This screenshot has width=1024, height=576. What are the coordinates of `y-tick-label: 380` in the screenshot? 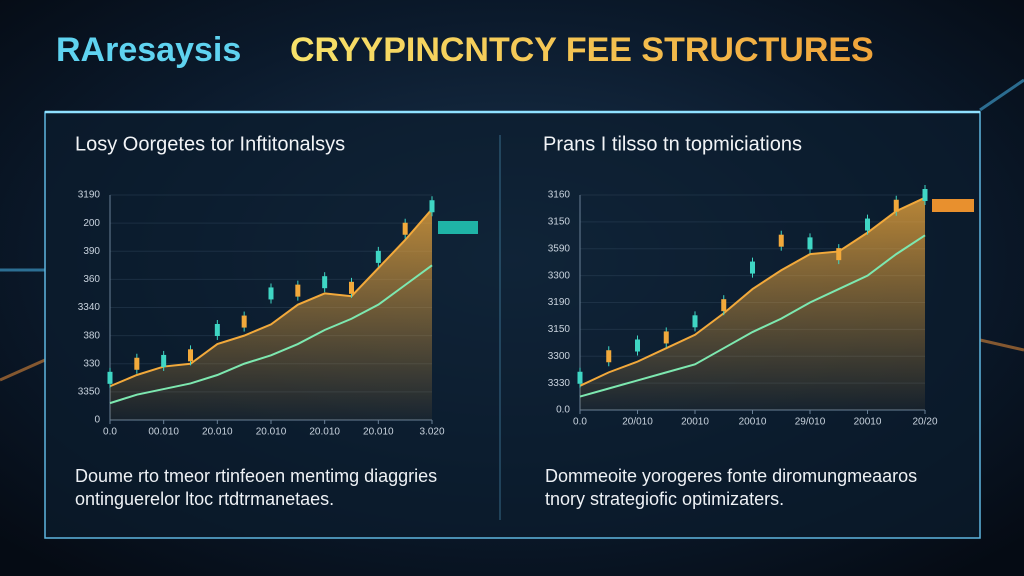 It's located at (91, 335).